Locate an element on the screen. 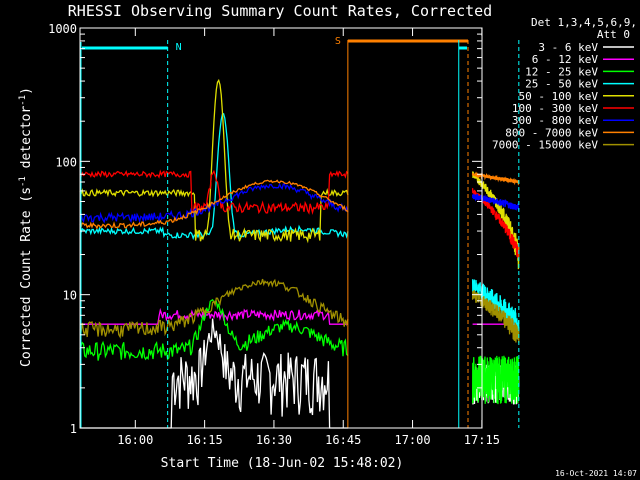 The image size is (640, 480). night-label: N is located at coordinates (179, 47).